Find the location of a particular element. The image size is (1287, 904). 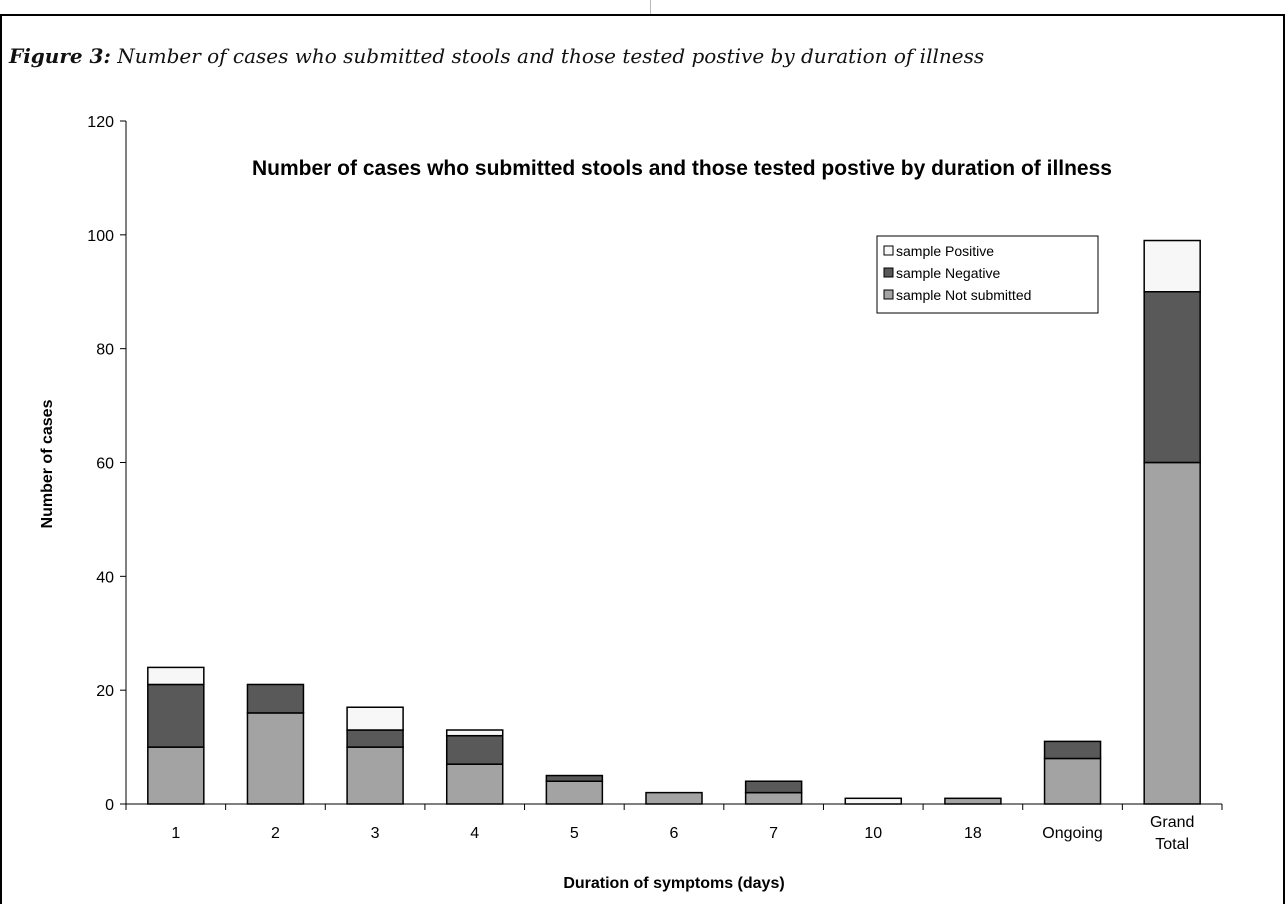

y-axis-label: Number of cases is located at coordinates (47, 463).